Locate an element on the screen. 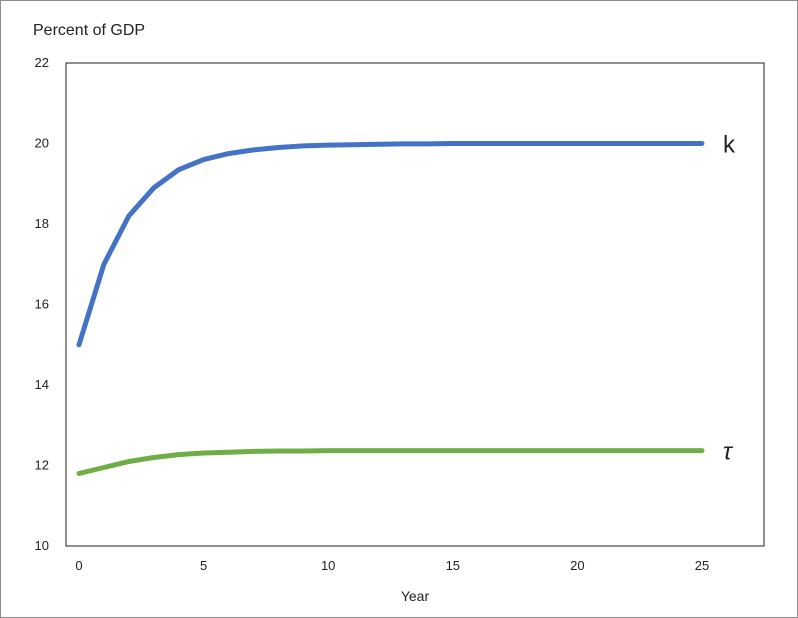 The width and height of the screenshot is (798, 618). x-tick-labels: 0 5 10 15 20 25 is located at coordinates (392, 565).